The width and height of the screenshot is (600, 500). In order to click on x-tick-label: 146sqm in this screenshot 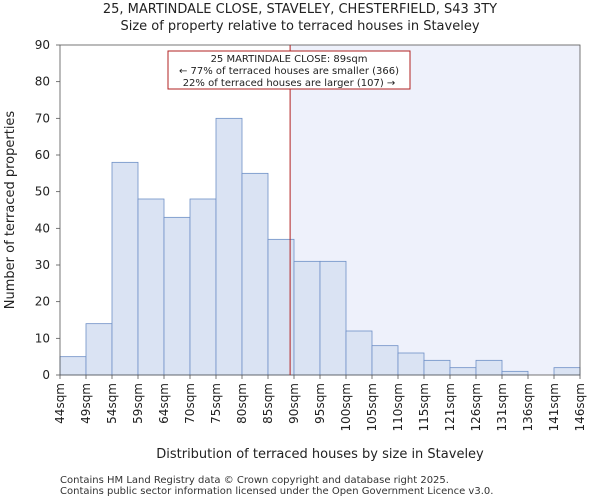, I will do `click(580, 407)`.